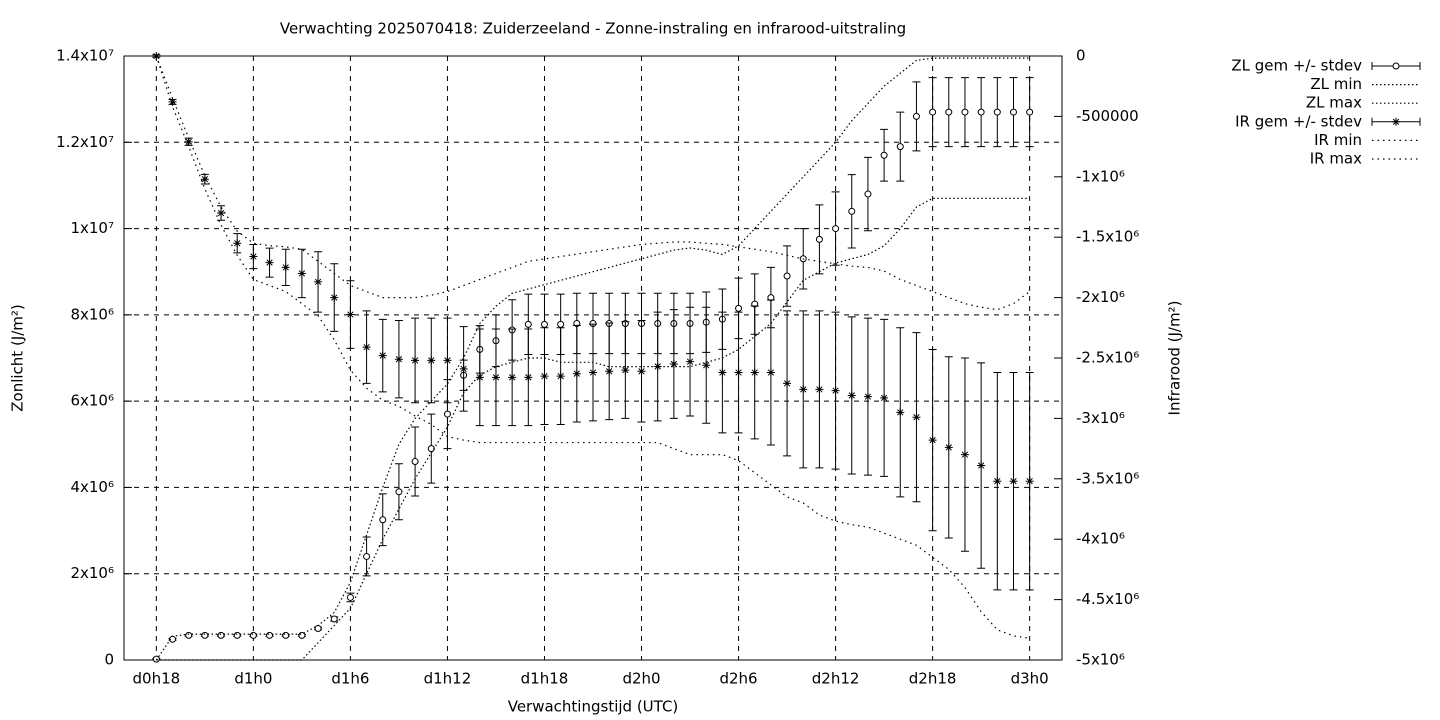  What do you see at coordinates (1100, 297) in the screenshot?
I see `y2-tick-label: -2x10⁶` at bounding box center [1100, 297].